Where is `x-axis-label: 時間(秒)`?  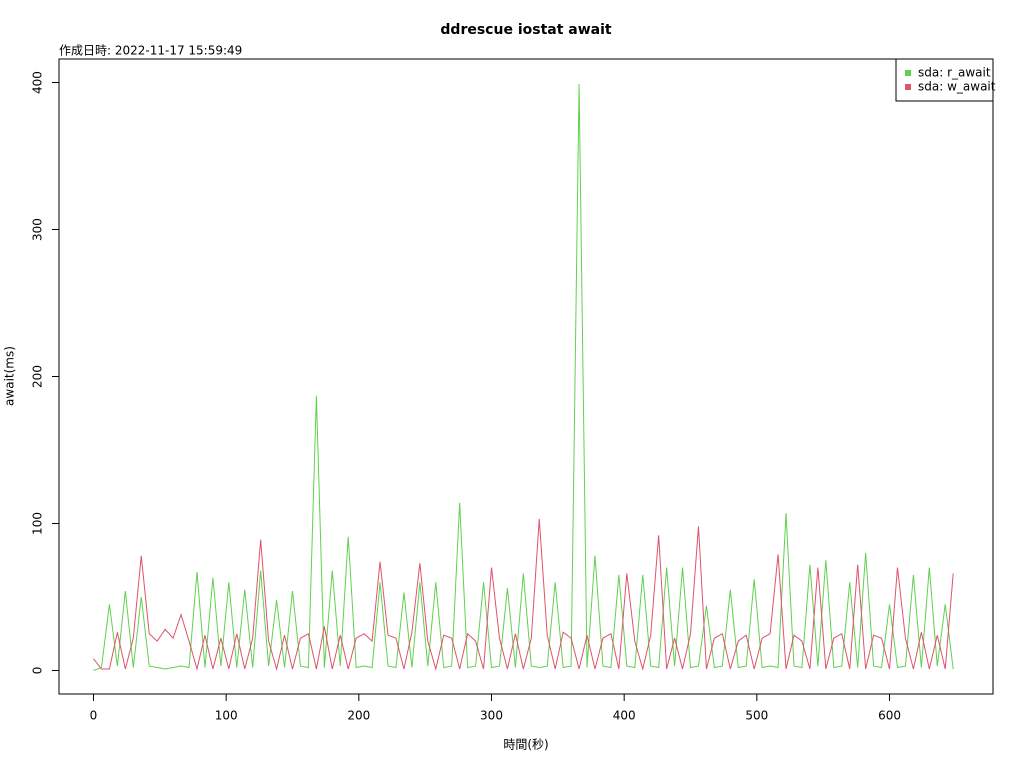
x-axis-label: 時間(秒) is located at coordinates (525, 745).